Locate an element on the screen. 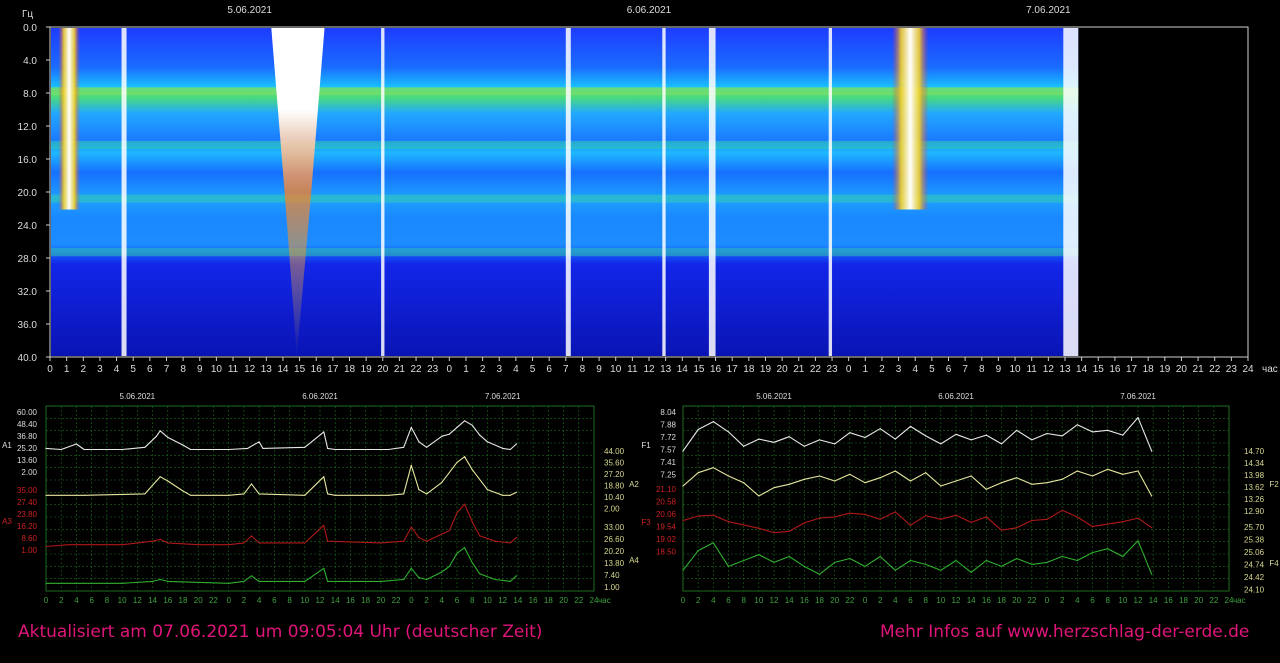 The width and height of the screenshot is (1280, 663). spec-y-tick-6: 24.0 is located at coordinates (28, 226).